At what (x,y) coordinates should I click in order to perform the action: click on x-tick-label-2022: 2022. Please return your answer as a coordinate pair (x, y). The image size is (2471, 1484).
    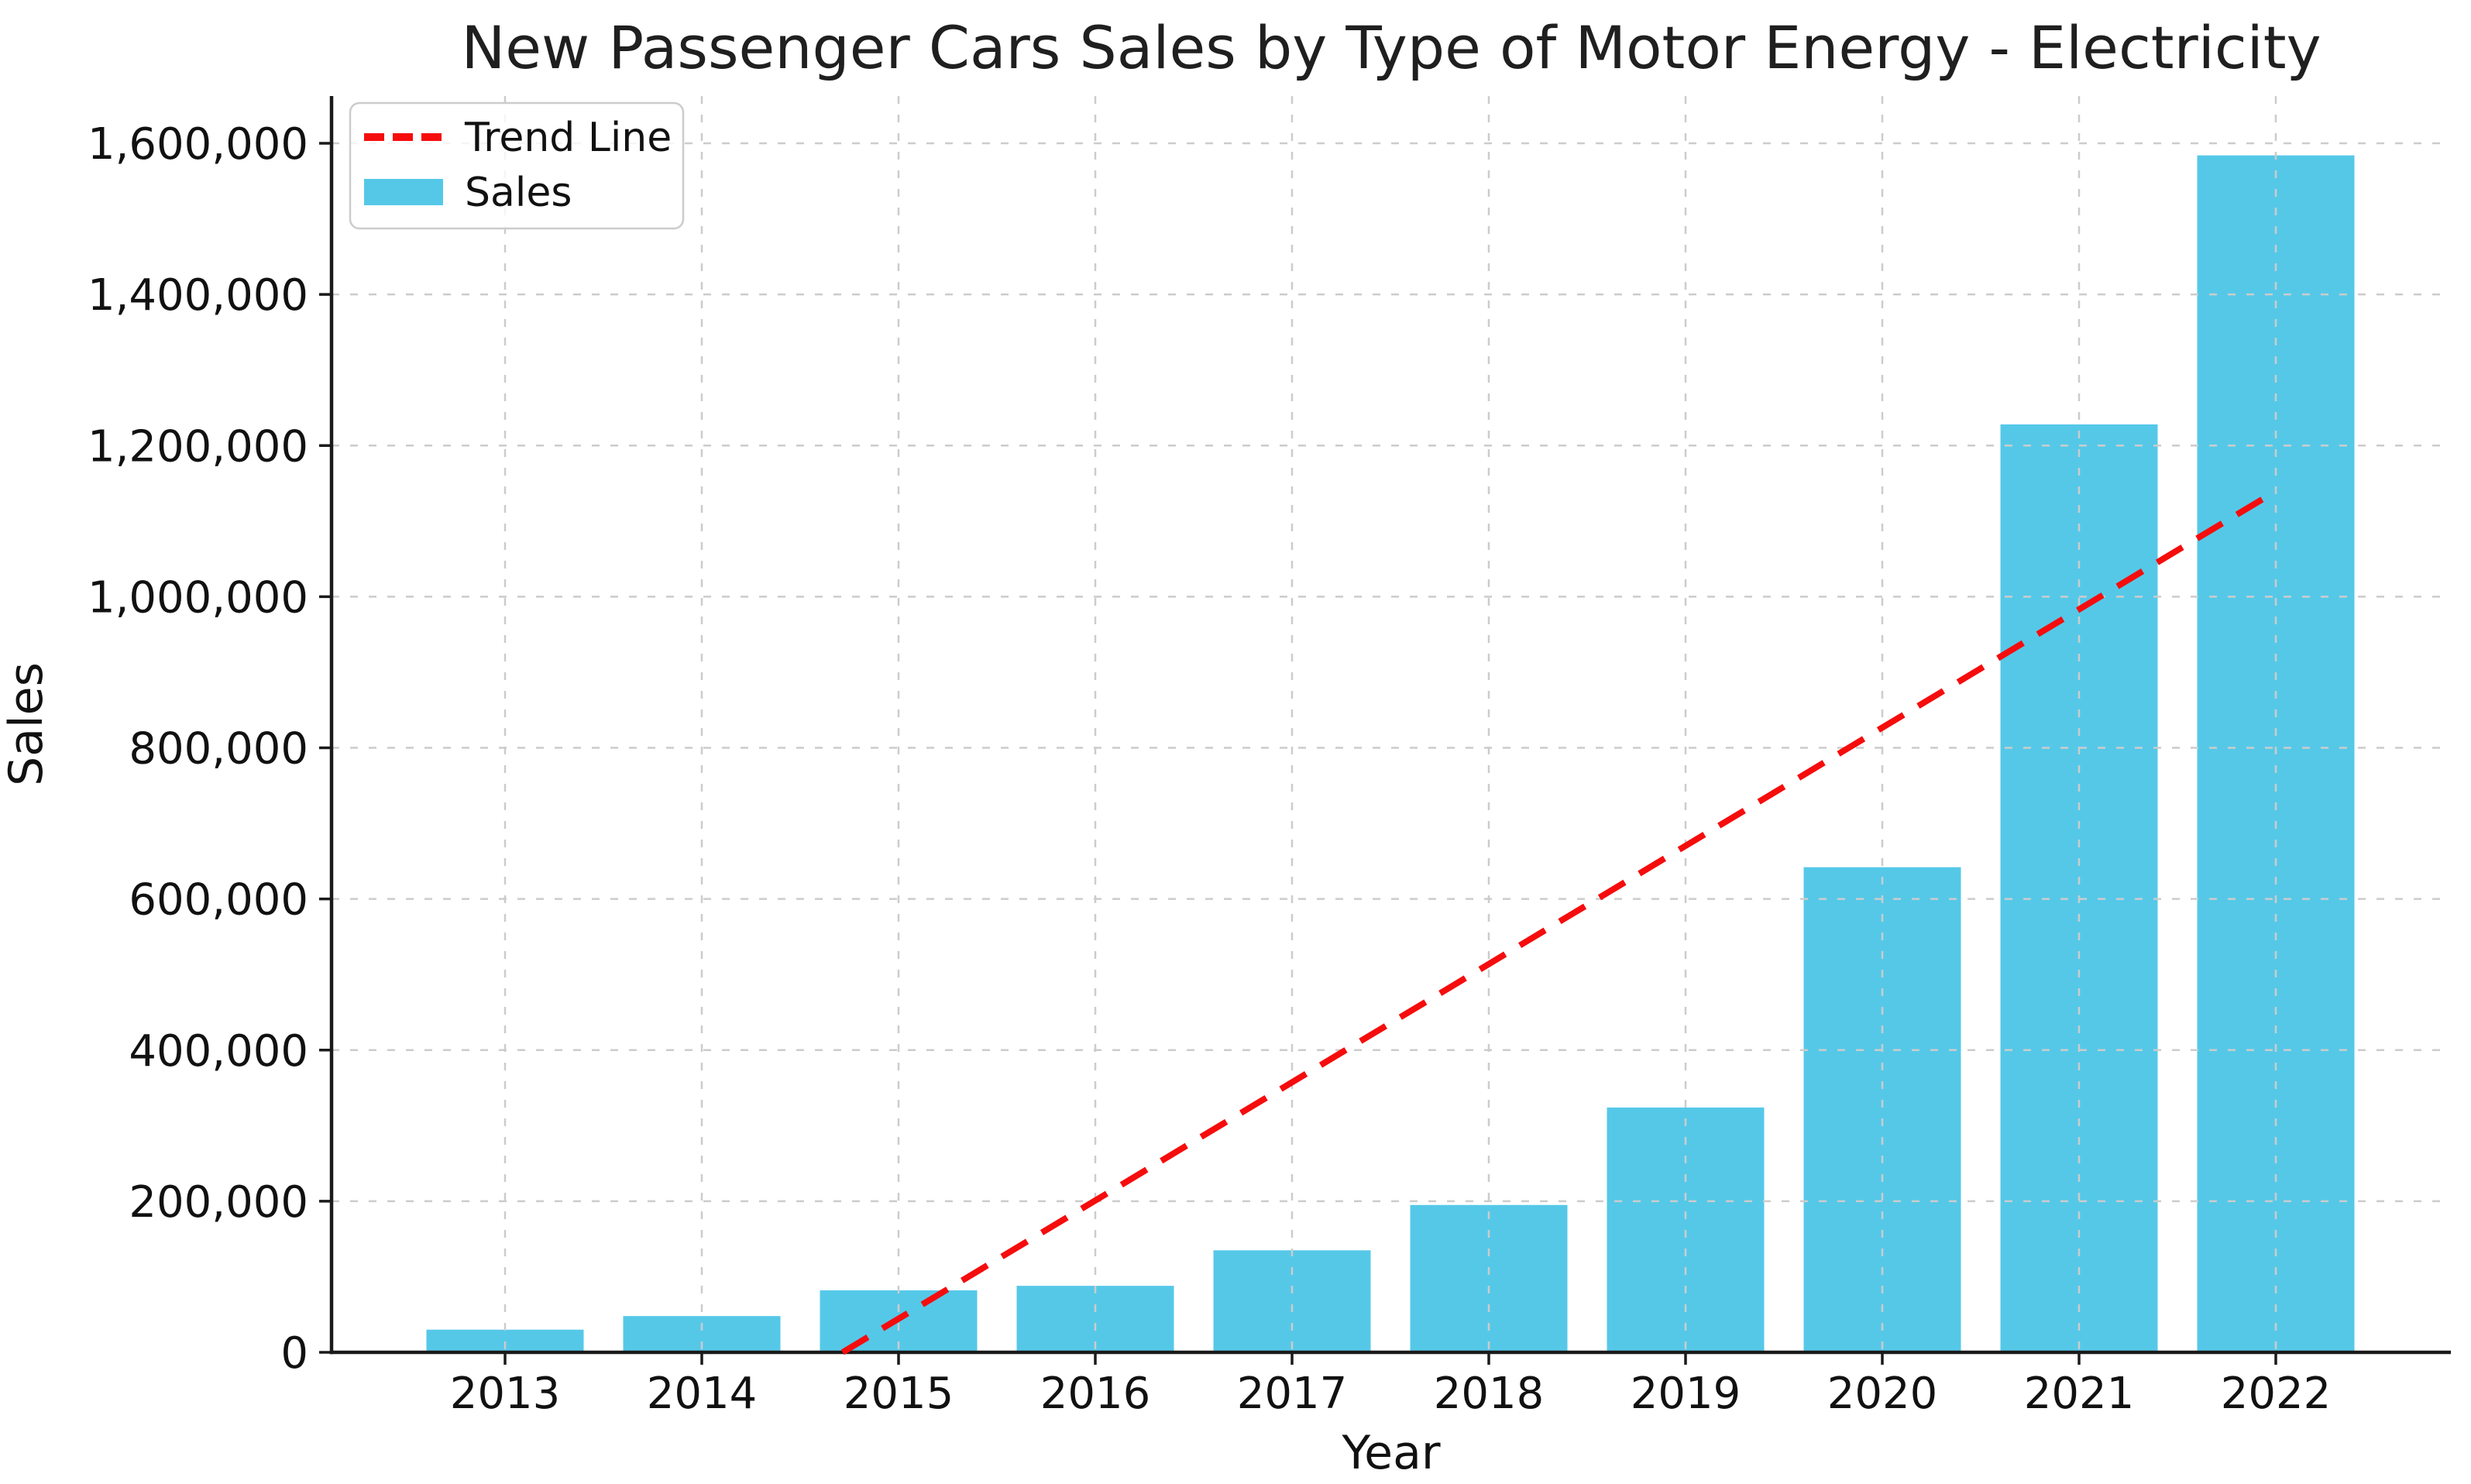
    Looking at the image, I should click on (2277, 1394).